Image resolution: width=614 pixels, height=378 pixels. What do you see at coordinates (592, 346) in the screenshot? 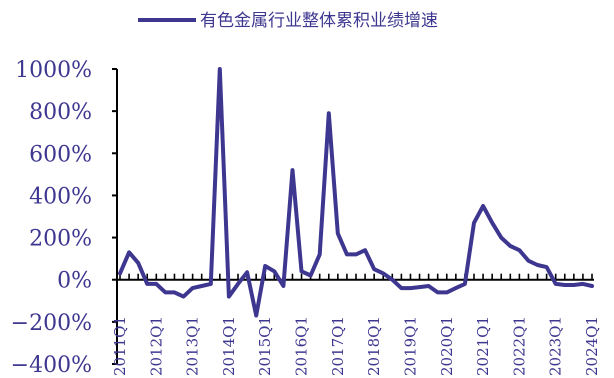
I see `x-tick-label: 2024Q1` at bounding box center [592, 346].